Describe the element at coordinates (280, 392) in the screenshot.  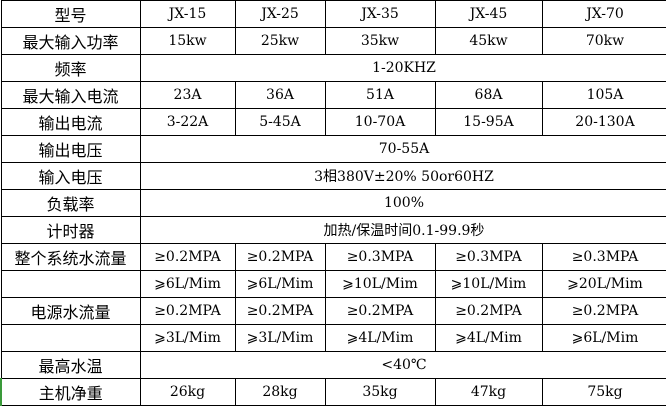
I see `value-cell: 28kg` at that location.